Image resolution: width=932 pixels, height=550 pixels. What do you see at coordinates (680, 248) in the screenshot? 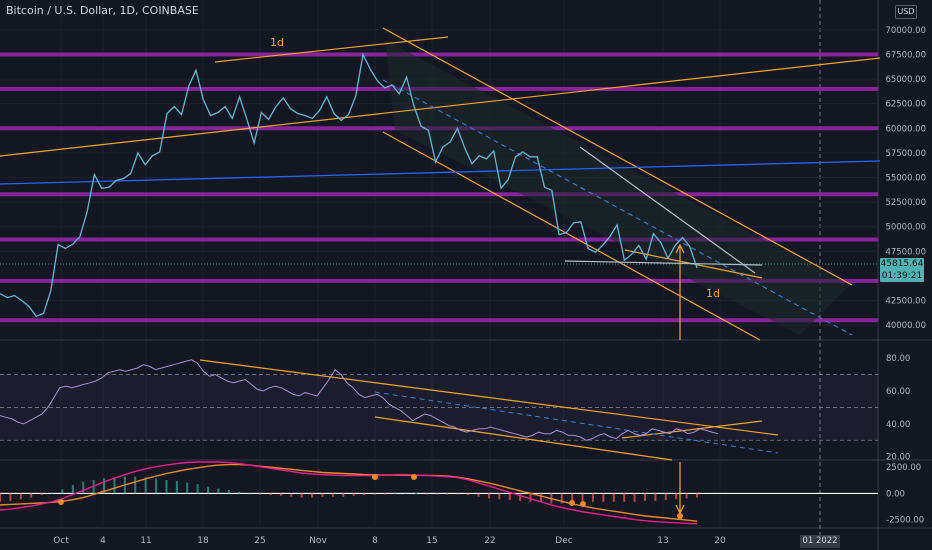
I see `up-arrow-head` at bounding box center [680, 248].